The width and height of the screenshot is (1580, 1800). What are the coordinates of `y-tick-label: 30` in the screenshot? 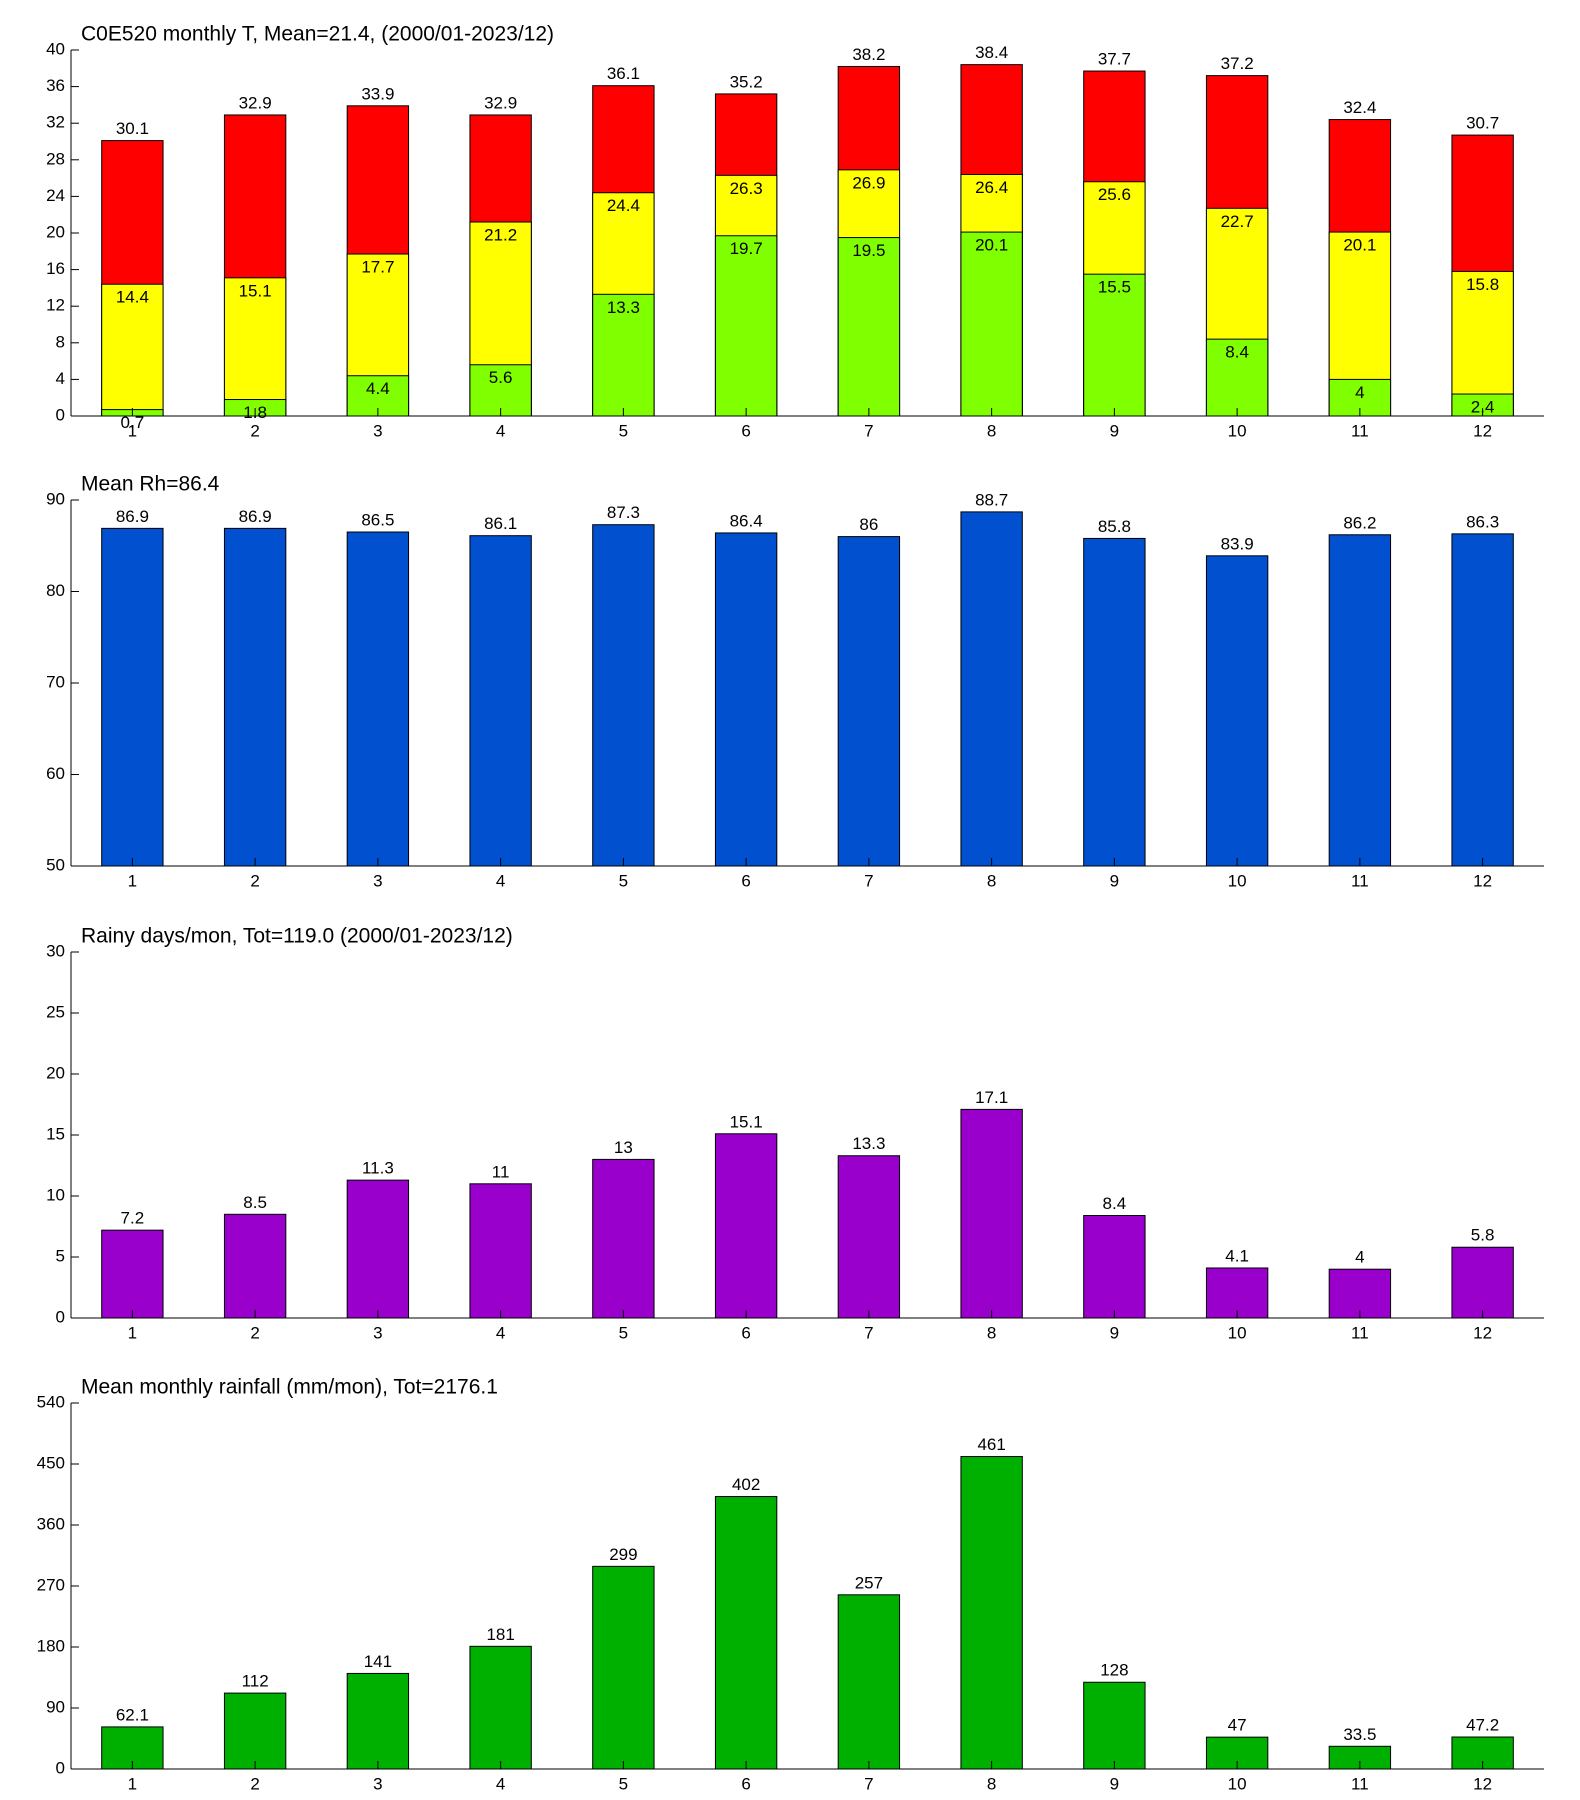 It's located at (55, 950).